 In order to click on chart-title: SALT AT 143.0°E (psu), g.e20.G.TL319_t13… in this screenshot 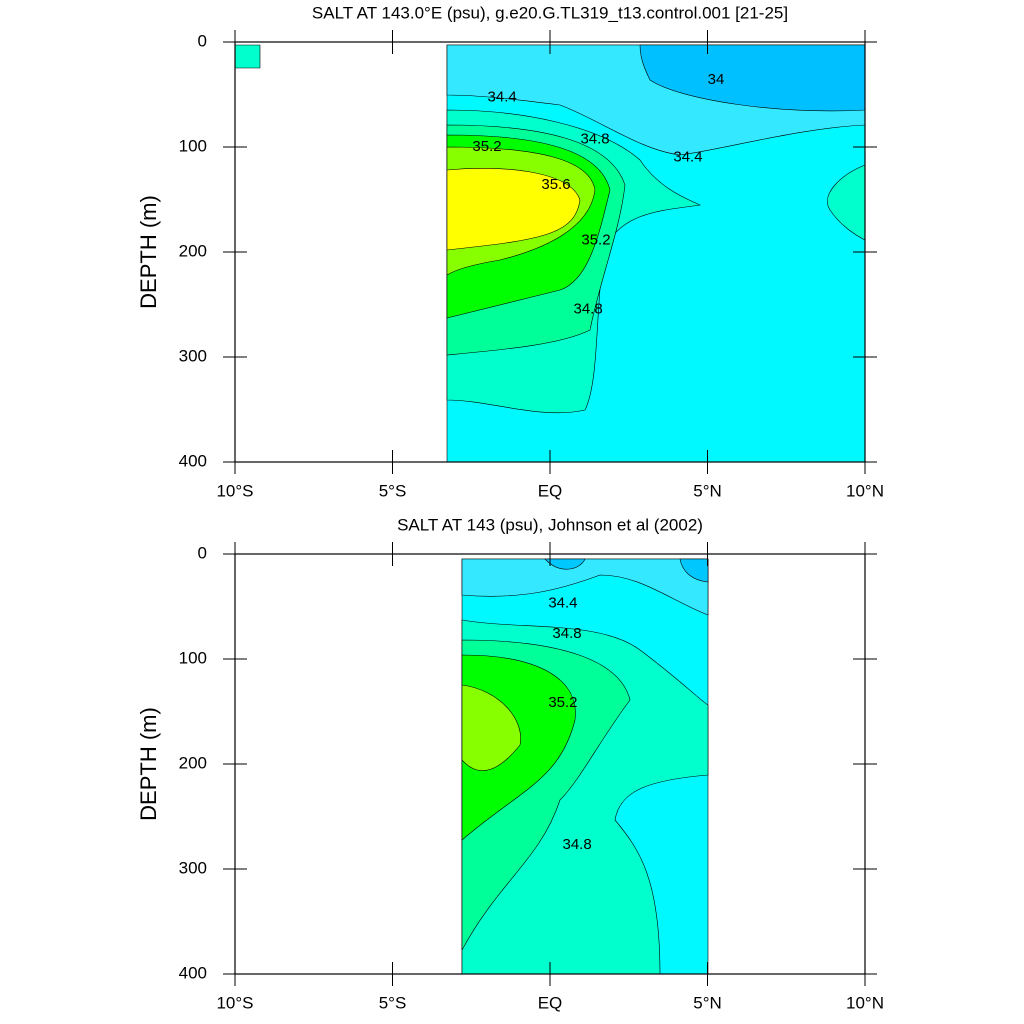, I will do `click(550, 12)`.